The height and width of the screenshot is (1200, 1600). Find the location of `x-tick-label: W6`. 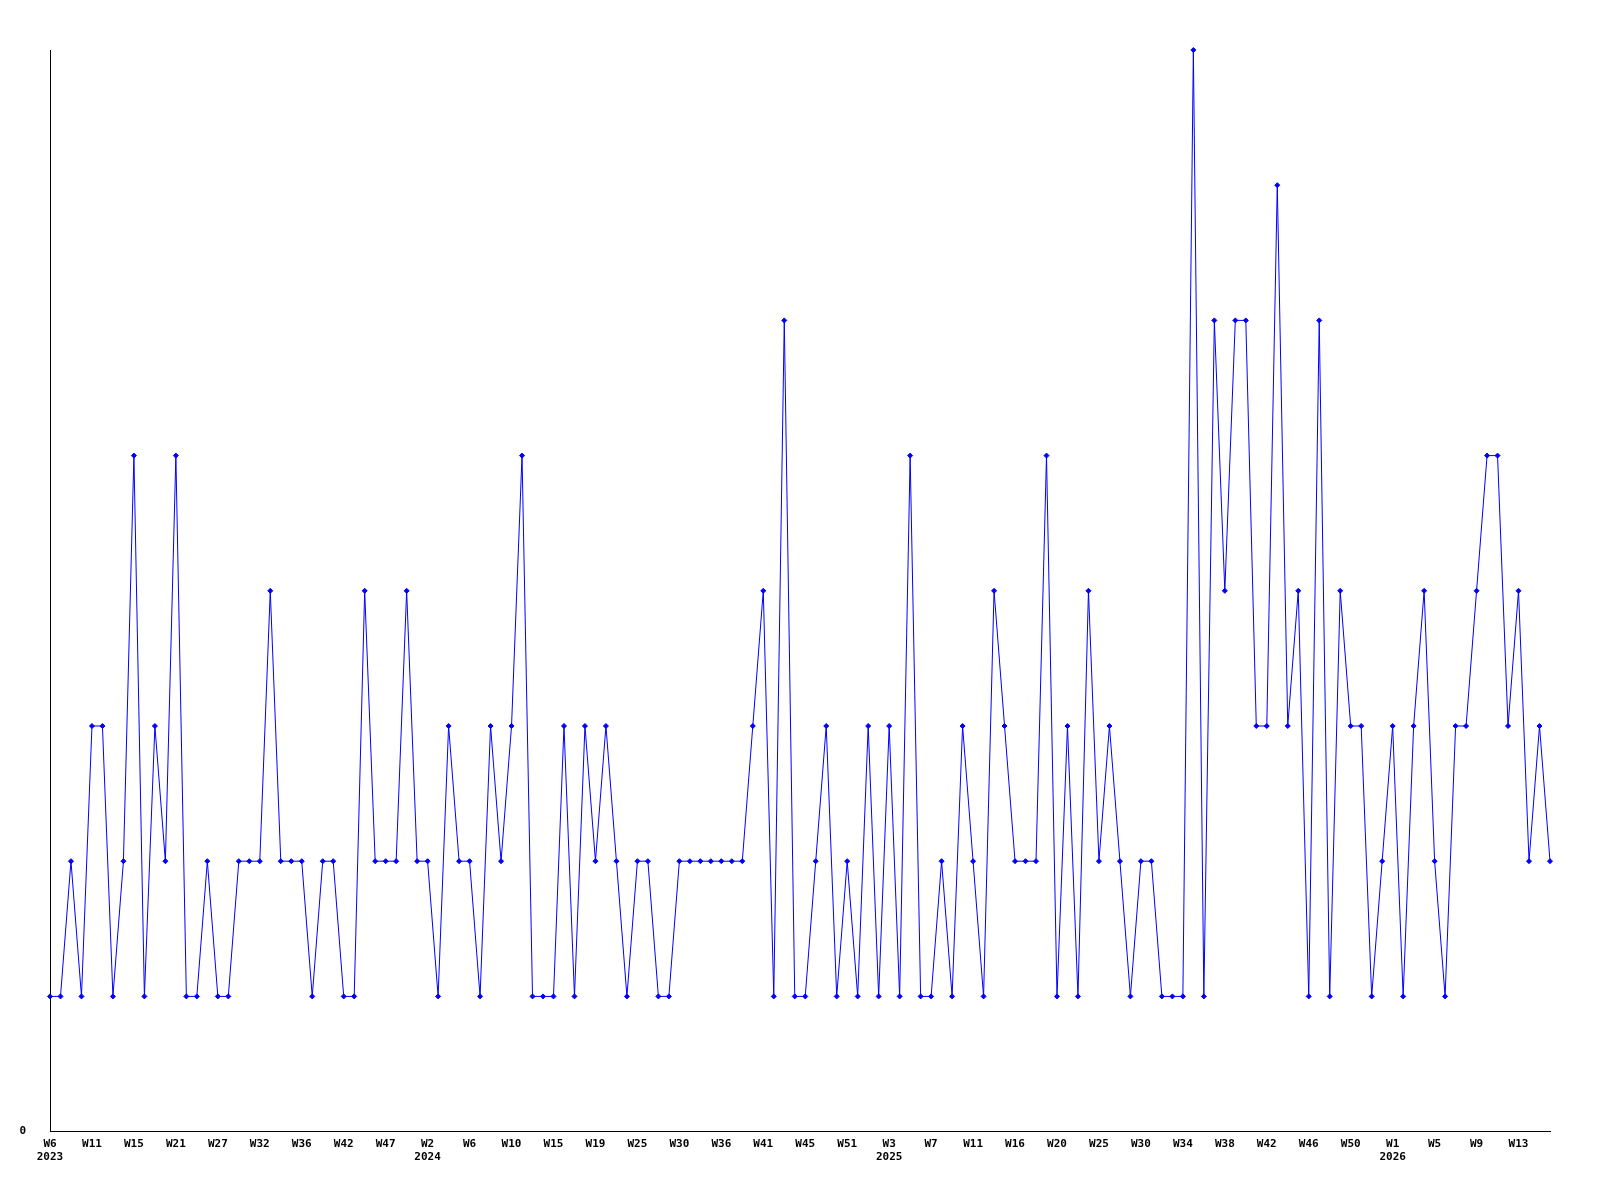

x-tick-label: W6 is located at coordinates (469, 1144).